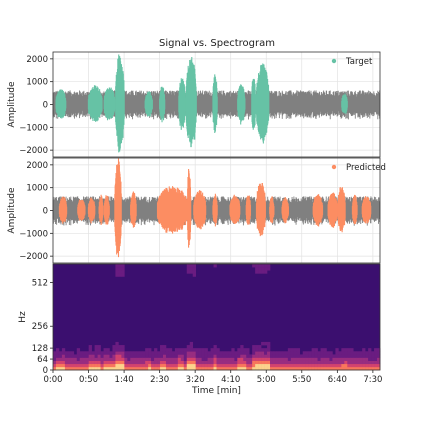 Image resolution: width=423 pixels, height=423 pixels. Describe the element at coordinates (337, 380) in the screenshot. I see `x-tick-label: 6:40` at that location.